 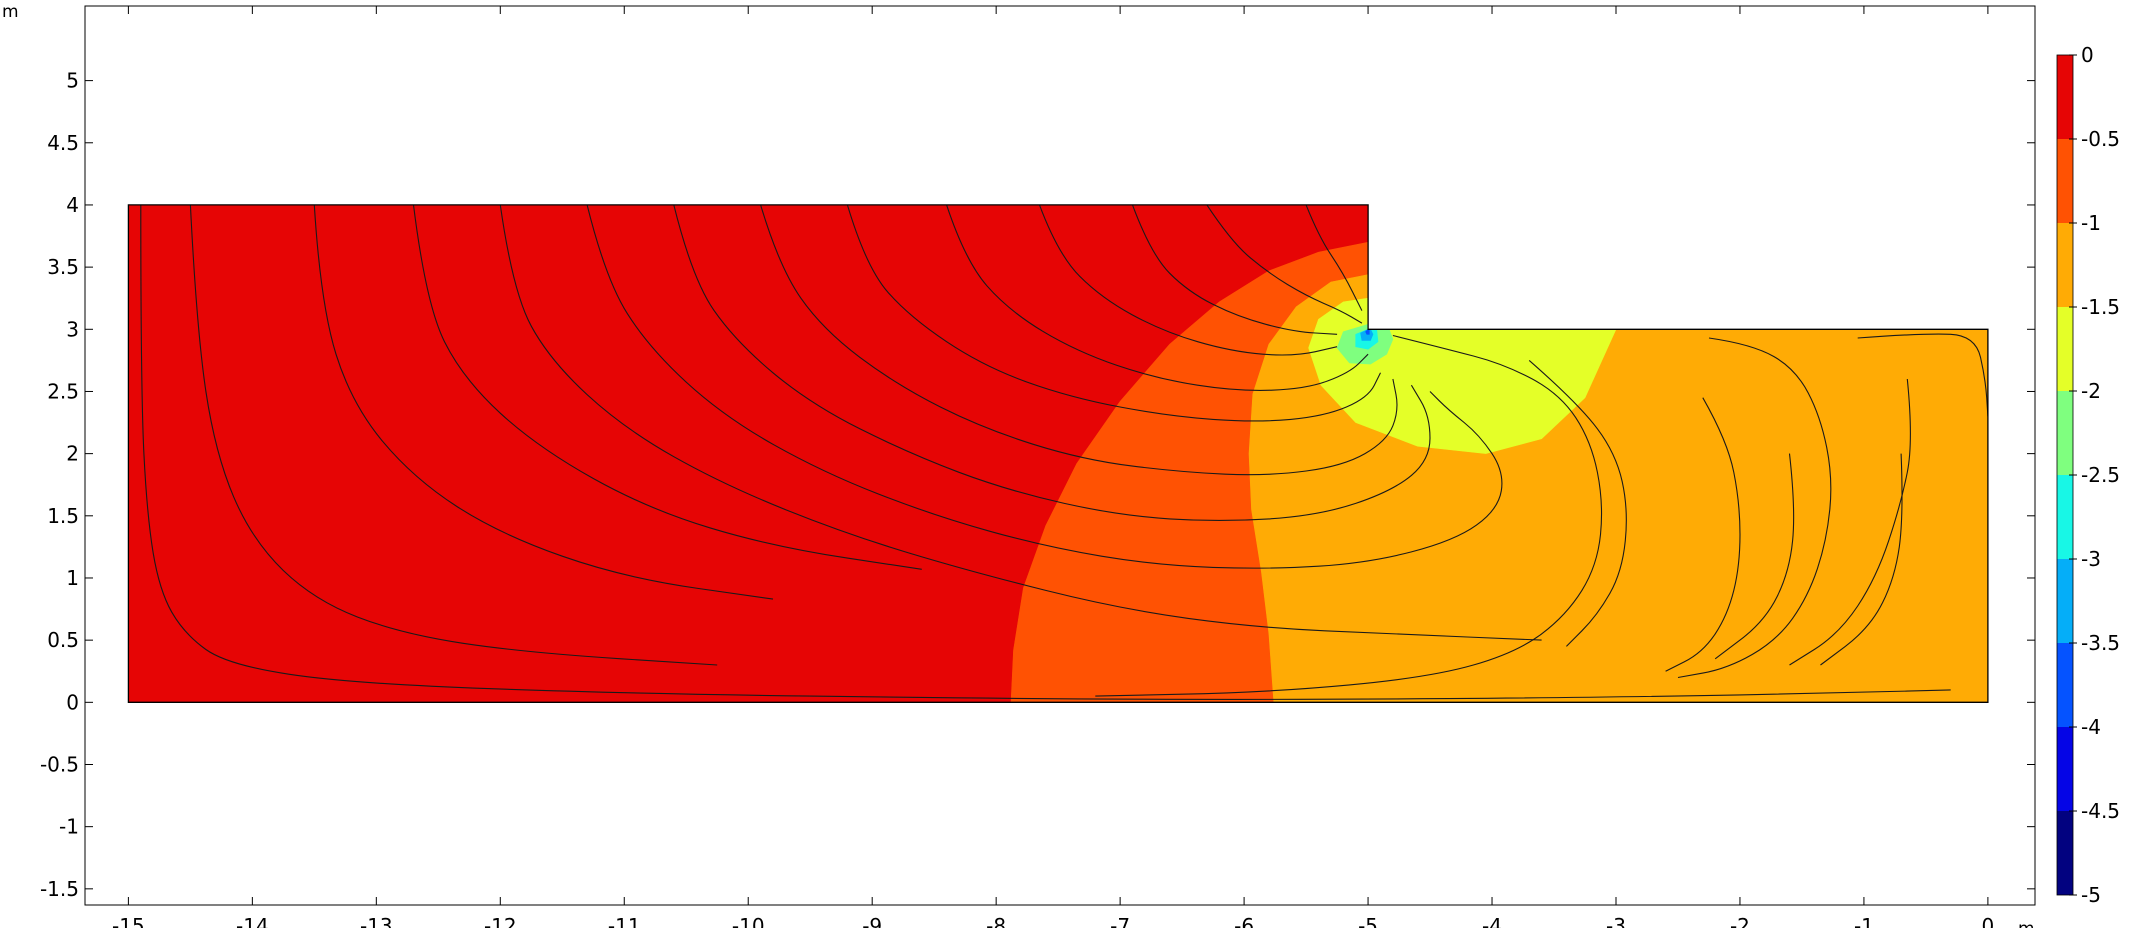 I want to click on colorbar-tick-label: 0, so click(x=2087, y=55).